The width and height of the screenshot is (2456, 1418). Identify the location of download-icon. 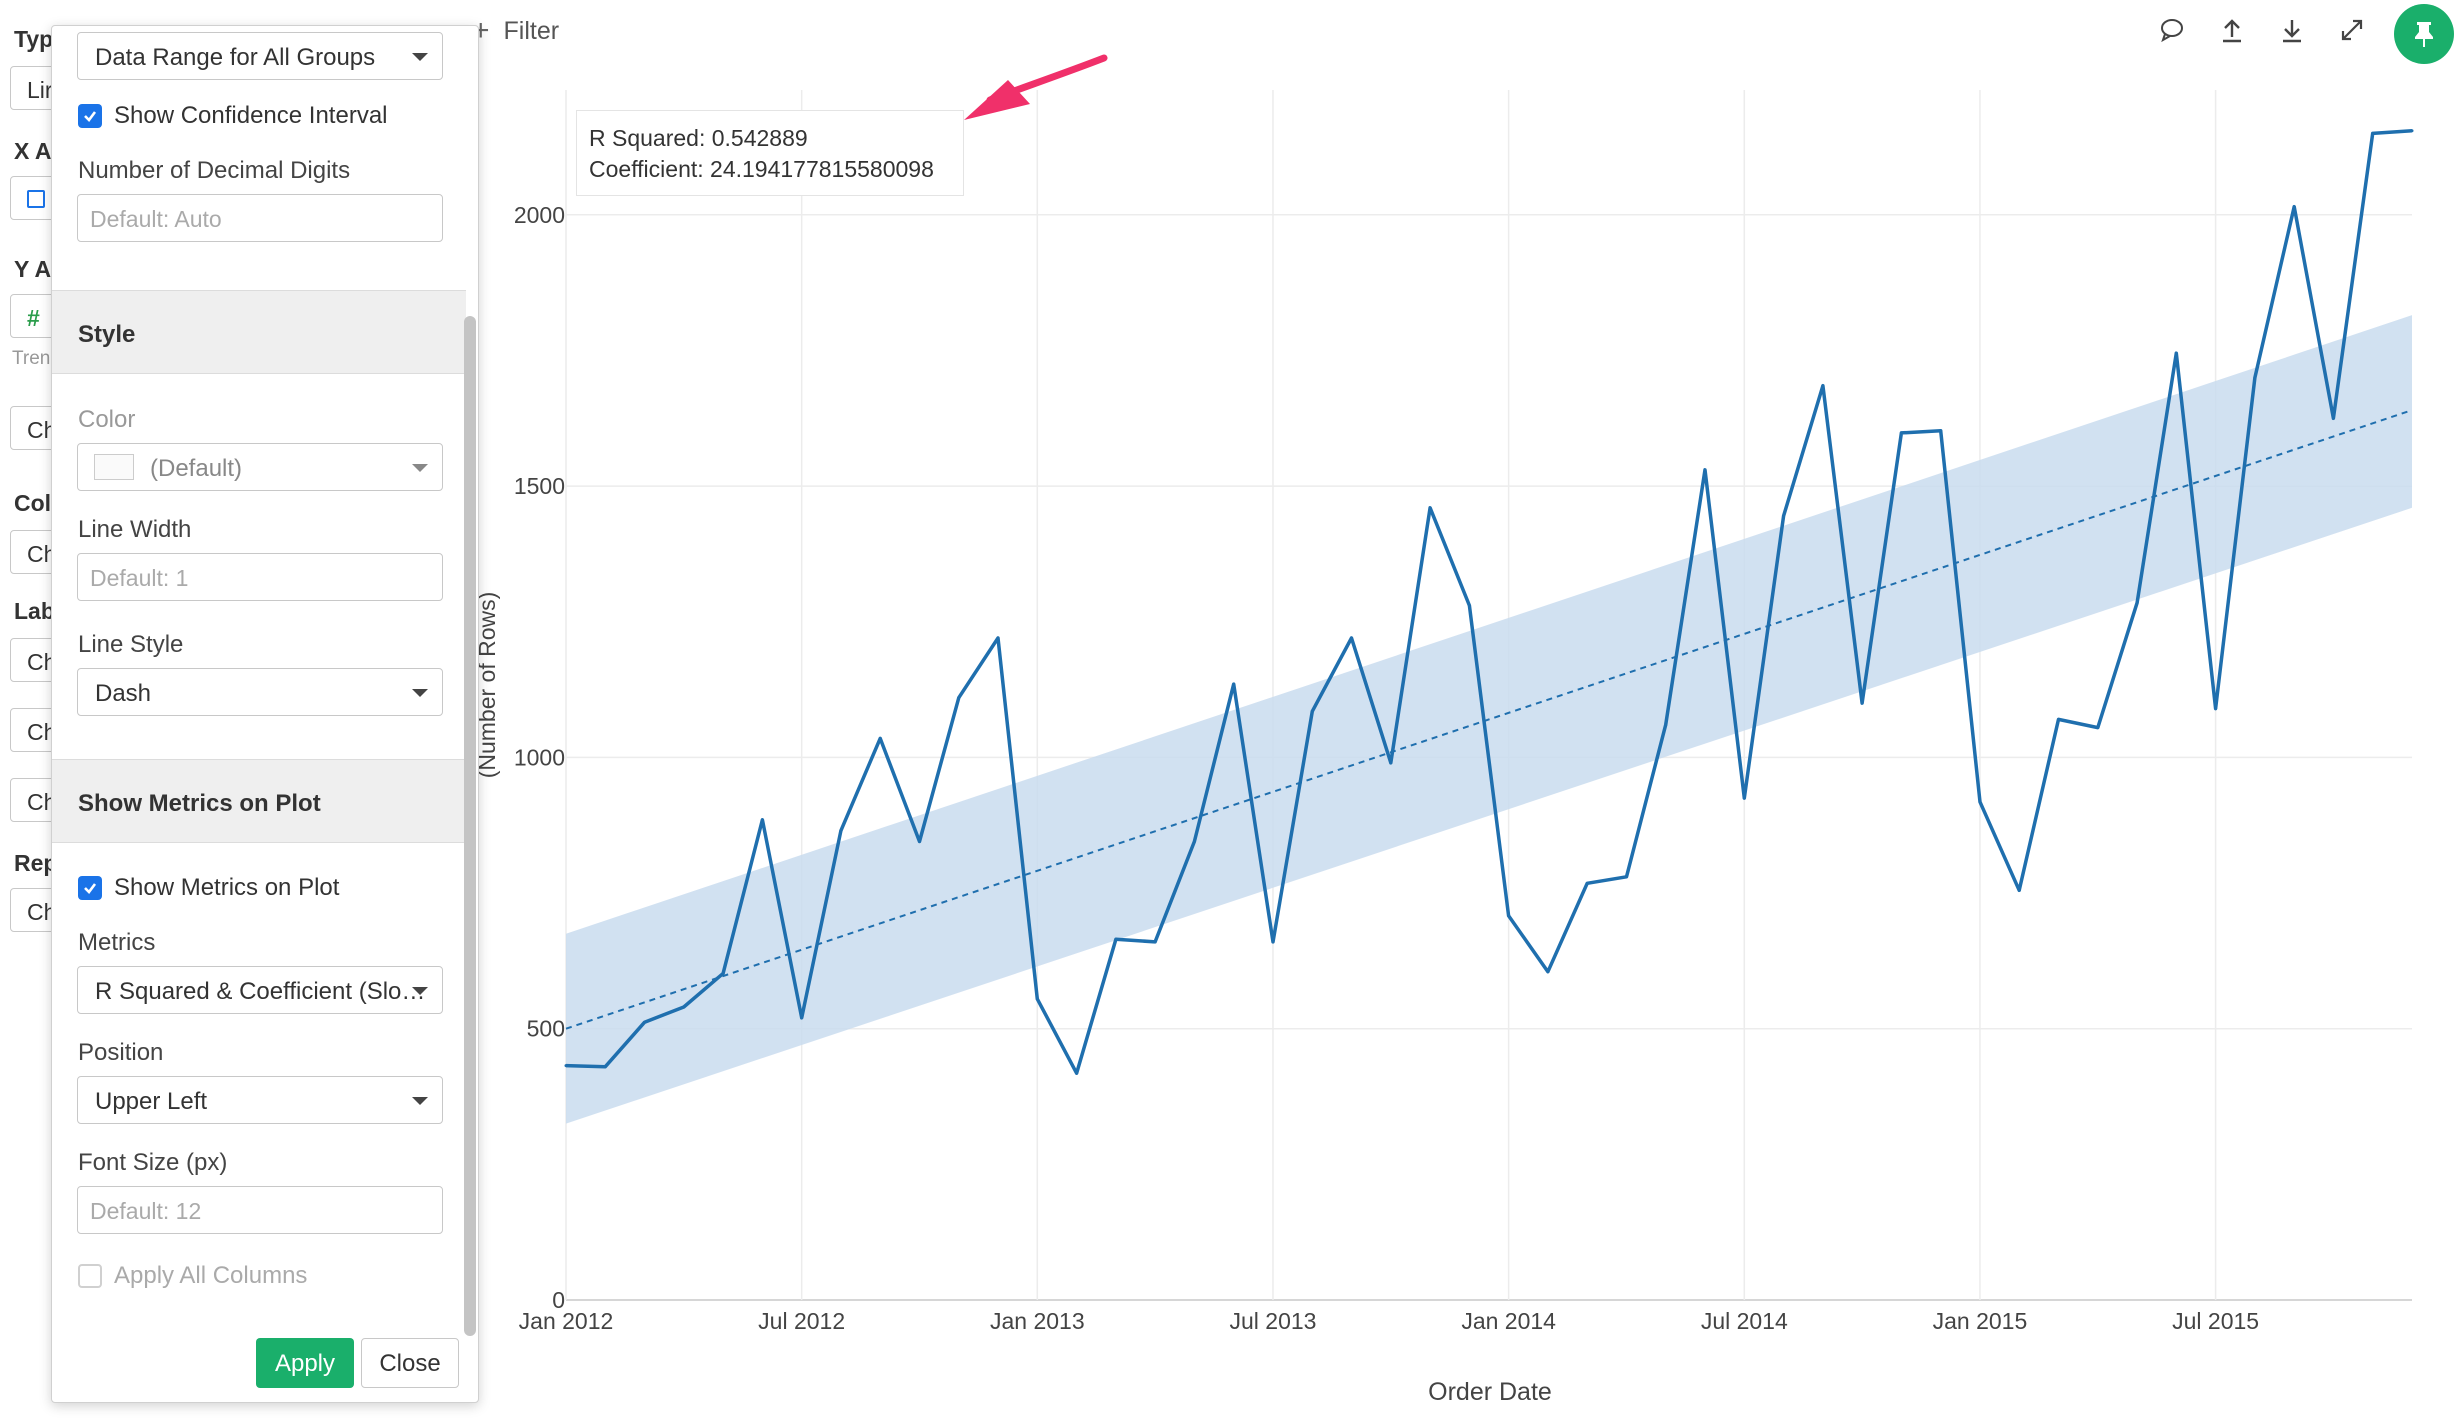
(2292, 30).